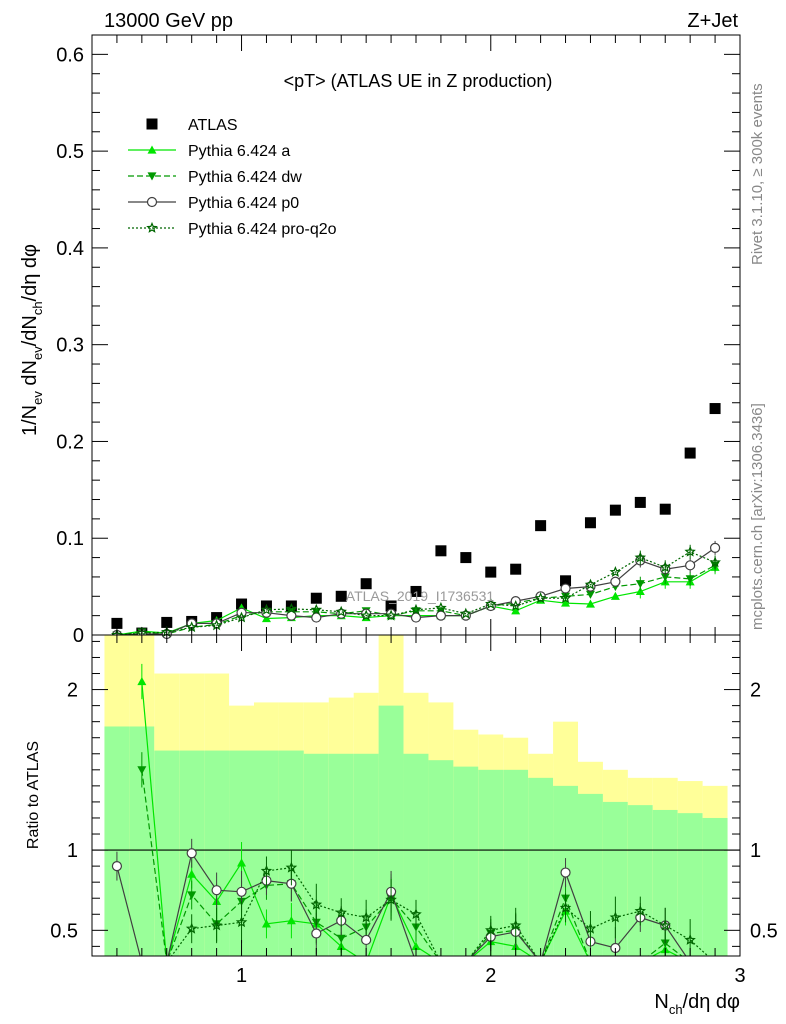 The height and width of the screenshot is (1024, 786). What do you see at coordinates (757, 516) in the screenshot?
I see `mcplots-label: mcplots.cern.ch [arXiv:1306.3436]` at bounding box center [757, 516].